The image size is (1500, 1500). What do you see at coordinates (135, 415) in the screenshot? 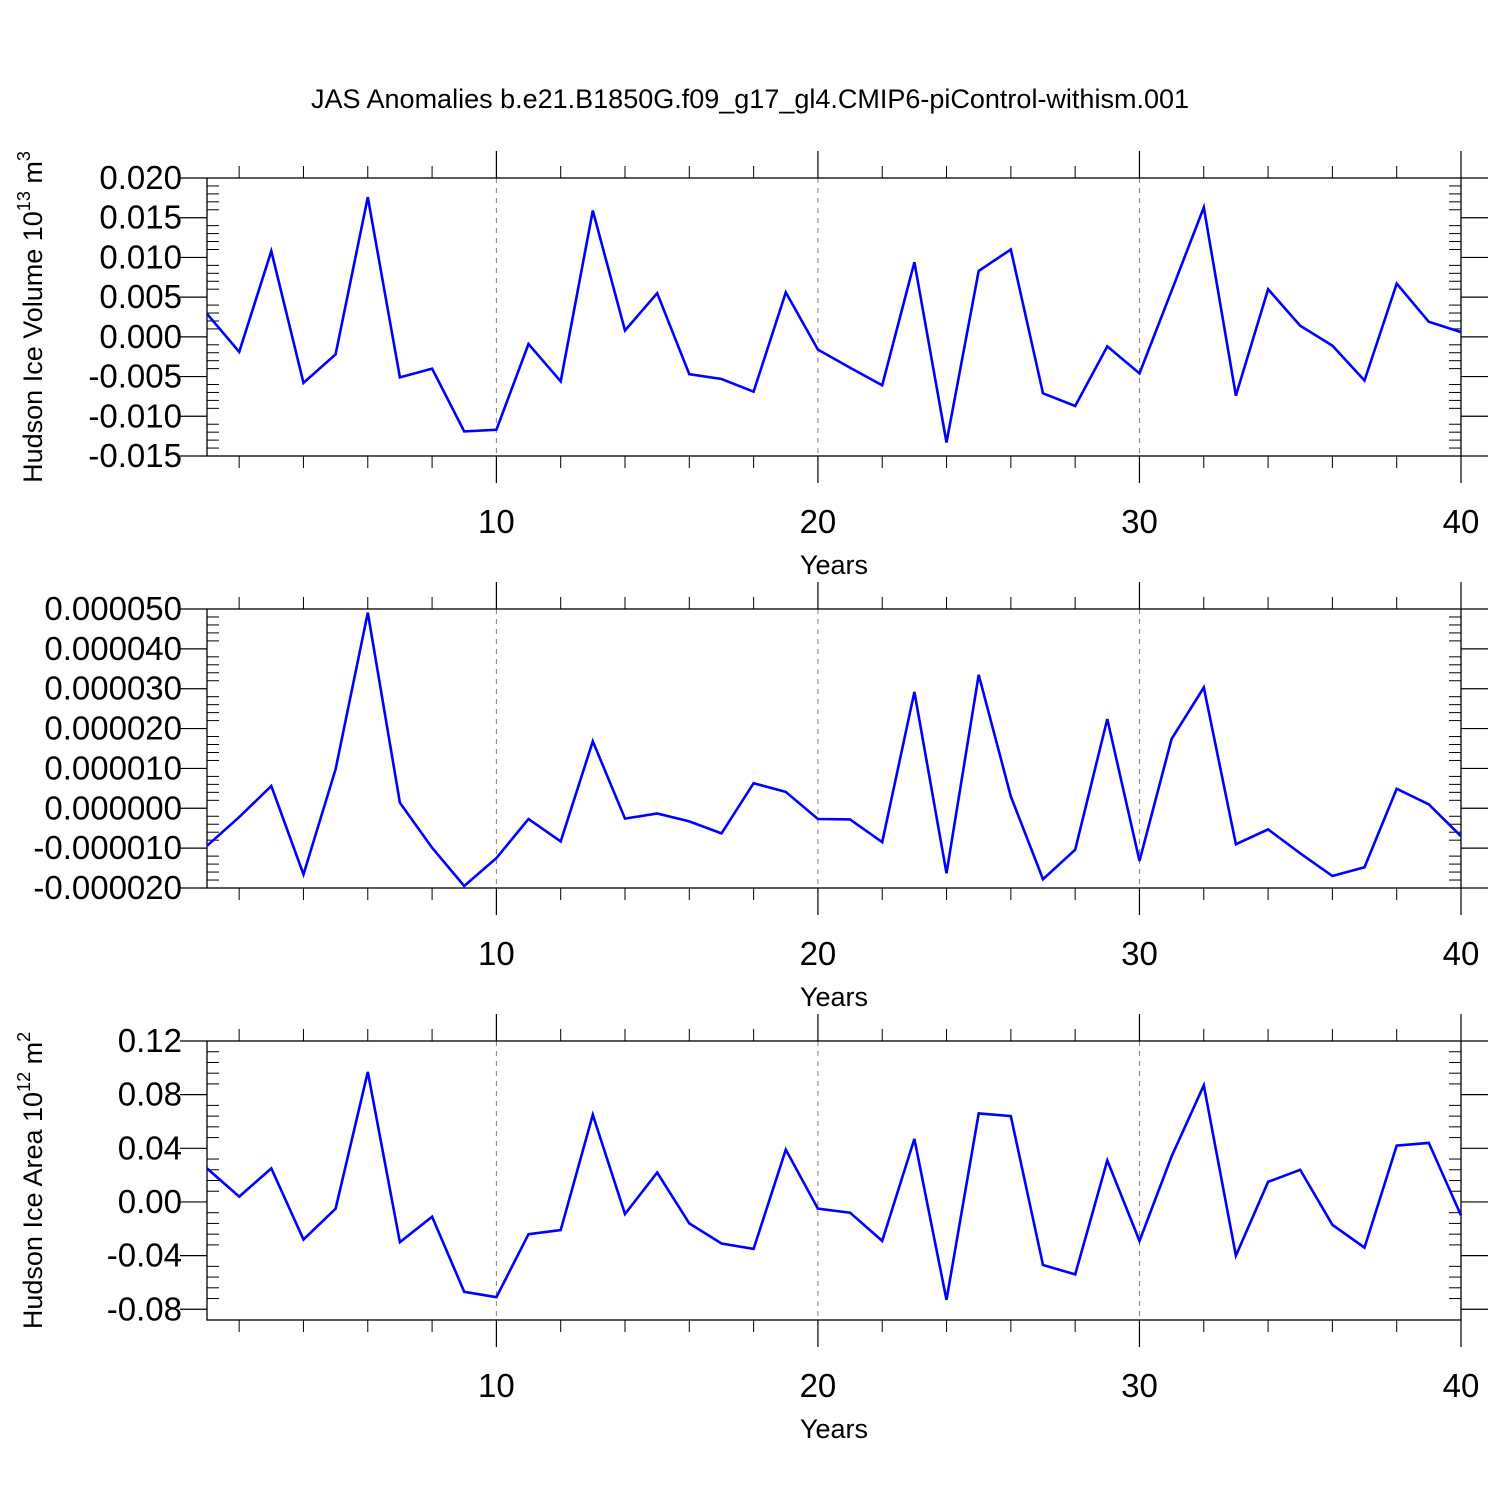
I see `y-tick-label: -0.010` at bounding box center [135, 415].